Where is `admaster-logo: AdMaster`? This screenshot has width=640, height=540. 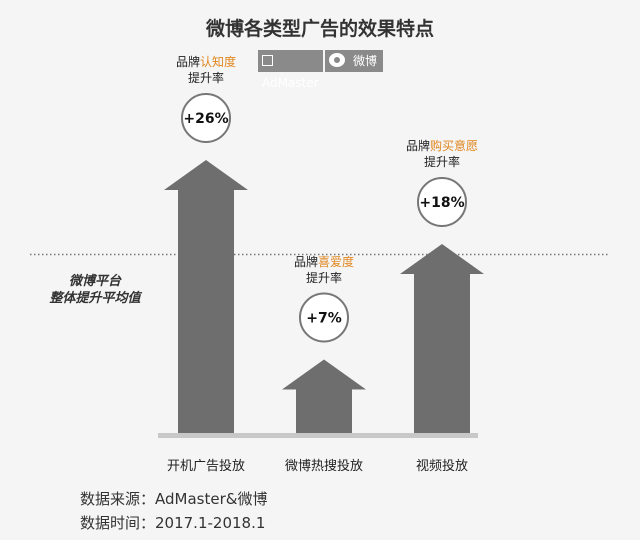 admaster-logo: AdMaster is located at coordinates (290, 70).